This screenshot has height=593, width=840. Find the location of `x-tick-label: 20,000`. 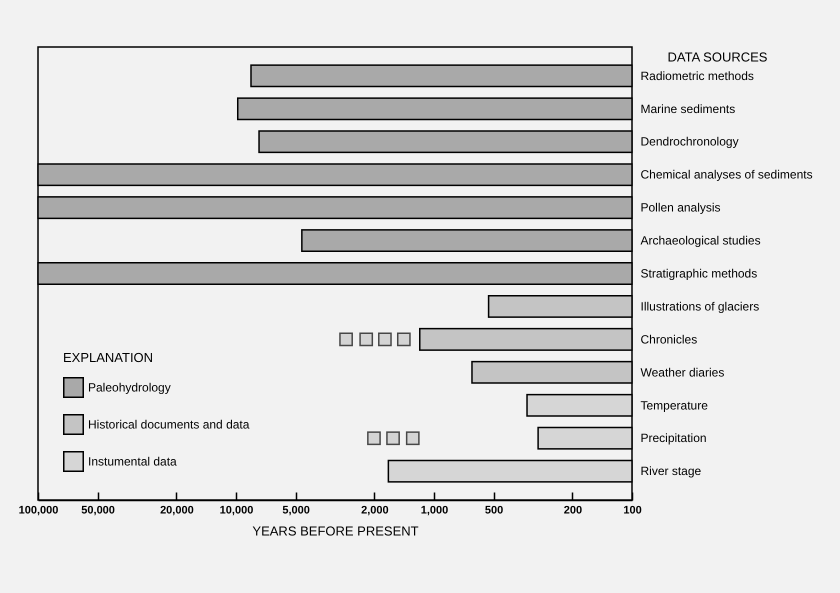

x-tick-label: 20,000 is located at coordinates (177, 510).